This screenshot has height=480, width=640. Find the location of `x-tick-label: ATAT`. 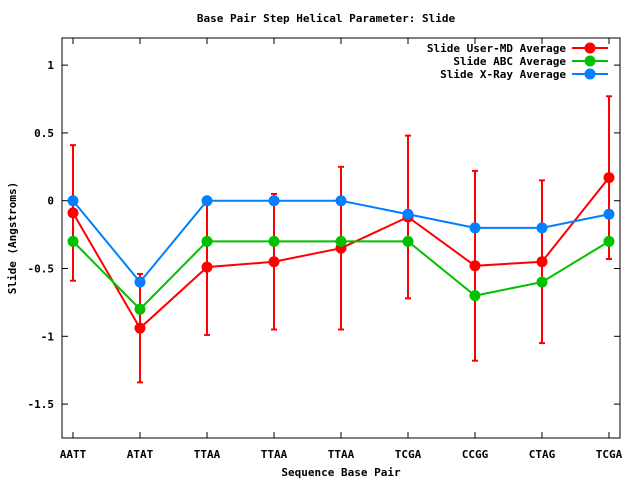

x-tick-label: ATAT is located at coordinates (140, 454).